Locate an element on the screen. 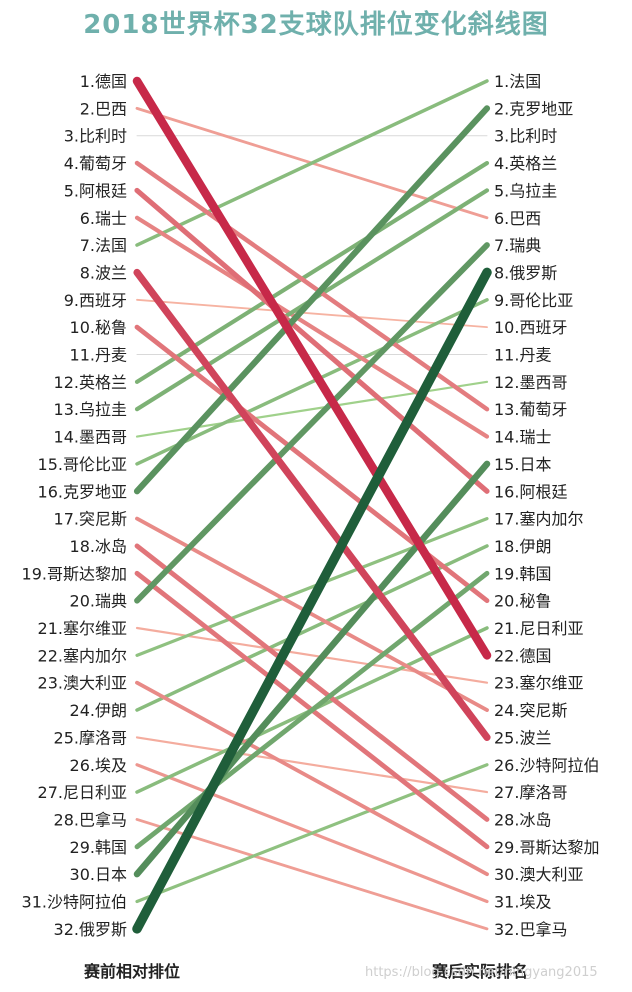  slope-line-突尼斯 is located at coordinates (312, 614).